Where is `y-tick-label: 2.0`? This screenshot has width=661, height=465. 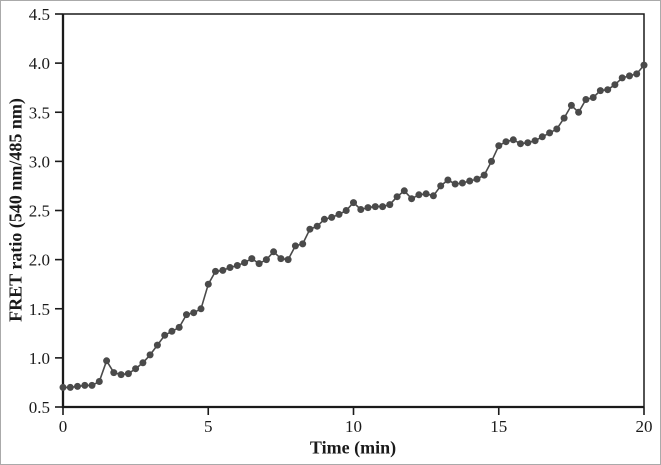 y-tick-label: 2.0 is located at coordinates (39, 260).